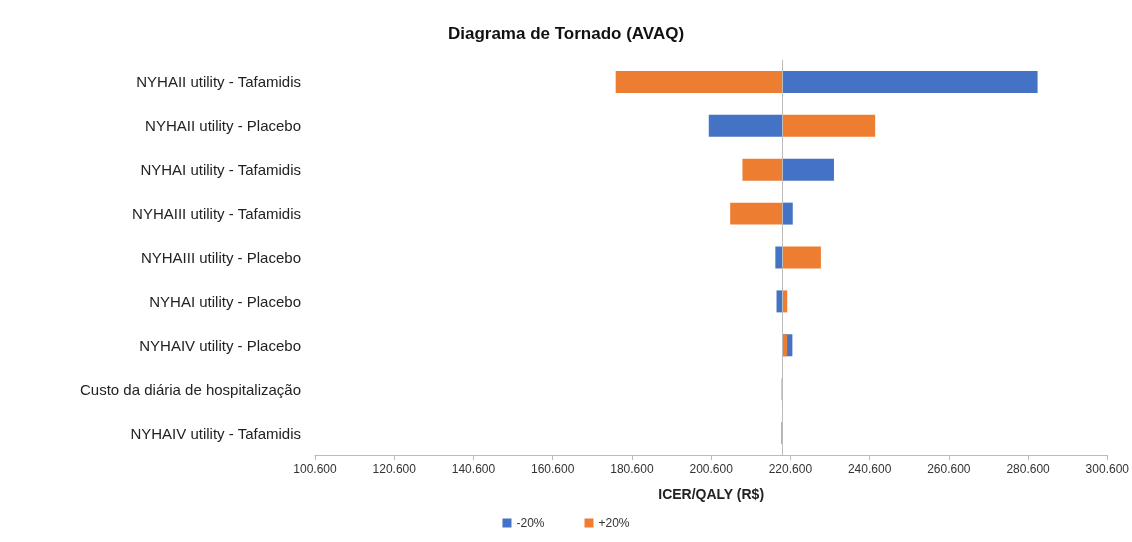  What do you see at coordinates (473, 469) in the screenshot?
I see `x-tick-label: 140.600` at bounding box center [473, 469].